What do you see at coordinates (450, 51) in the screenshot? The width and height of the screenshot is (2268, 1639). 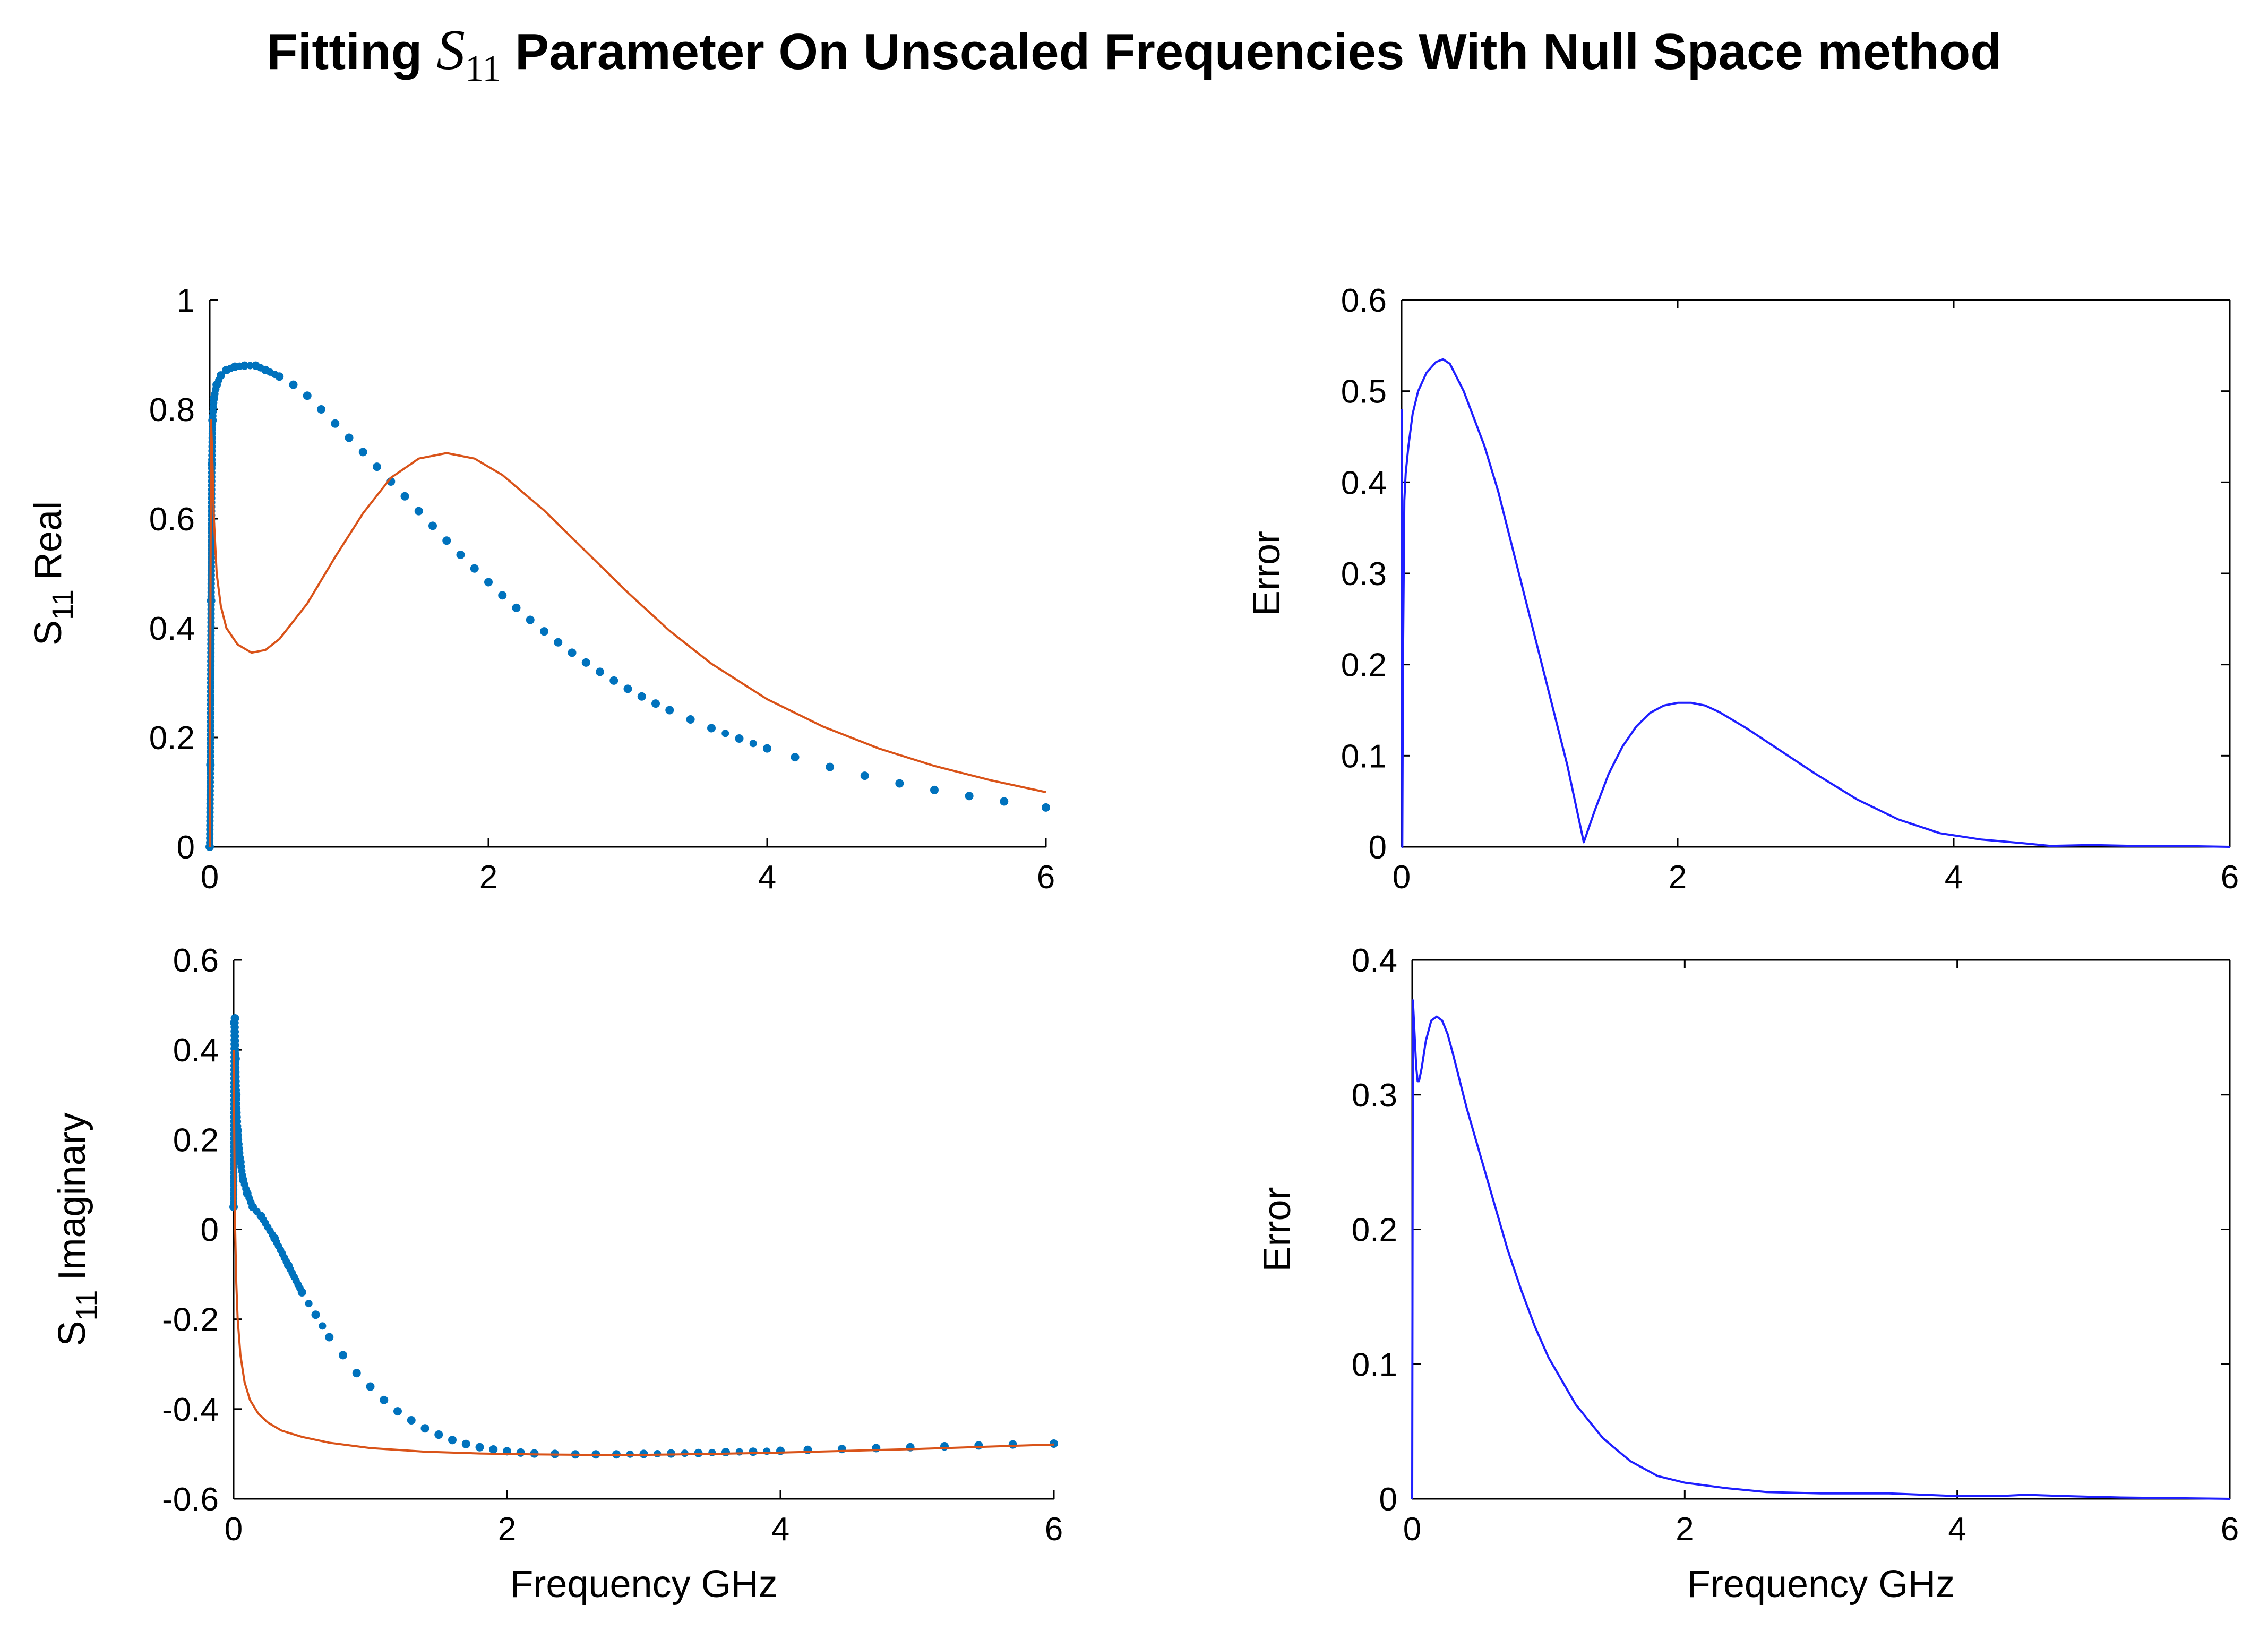 I see `title-symbol: S` at bounding box center [450, 51].